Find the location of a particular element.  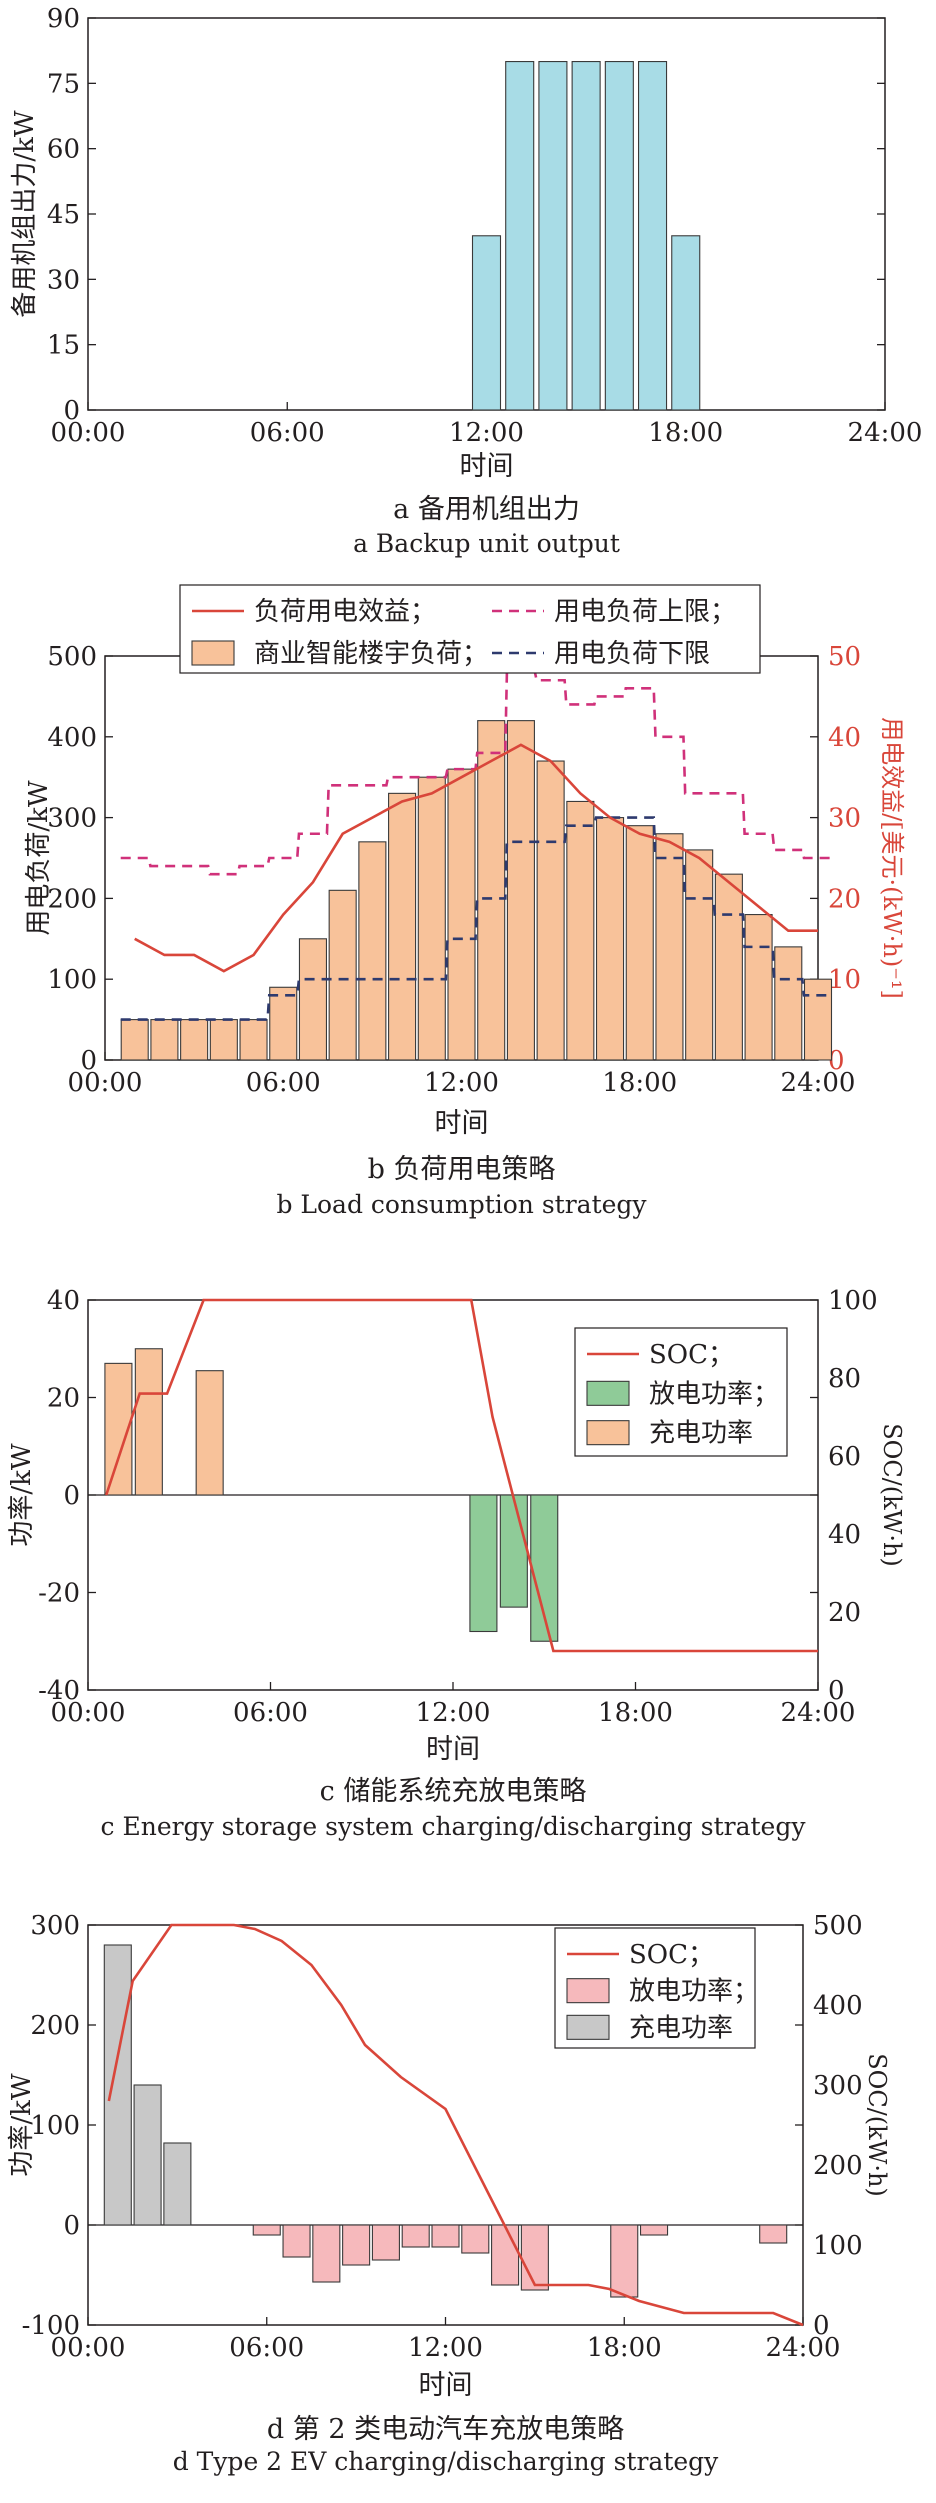

y-right-tick-label: 10 is located at coordinates (844, 980).